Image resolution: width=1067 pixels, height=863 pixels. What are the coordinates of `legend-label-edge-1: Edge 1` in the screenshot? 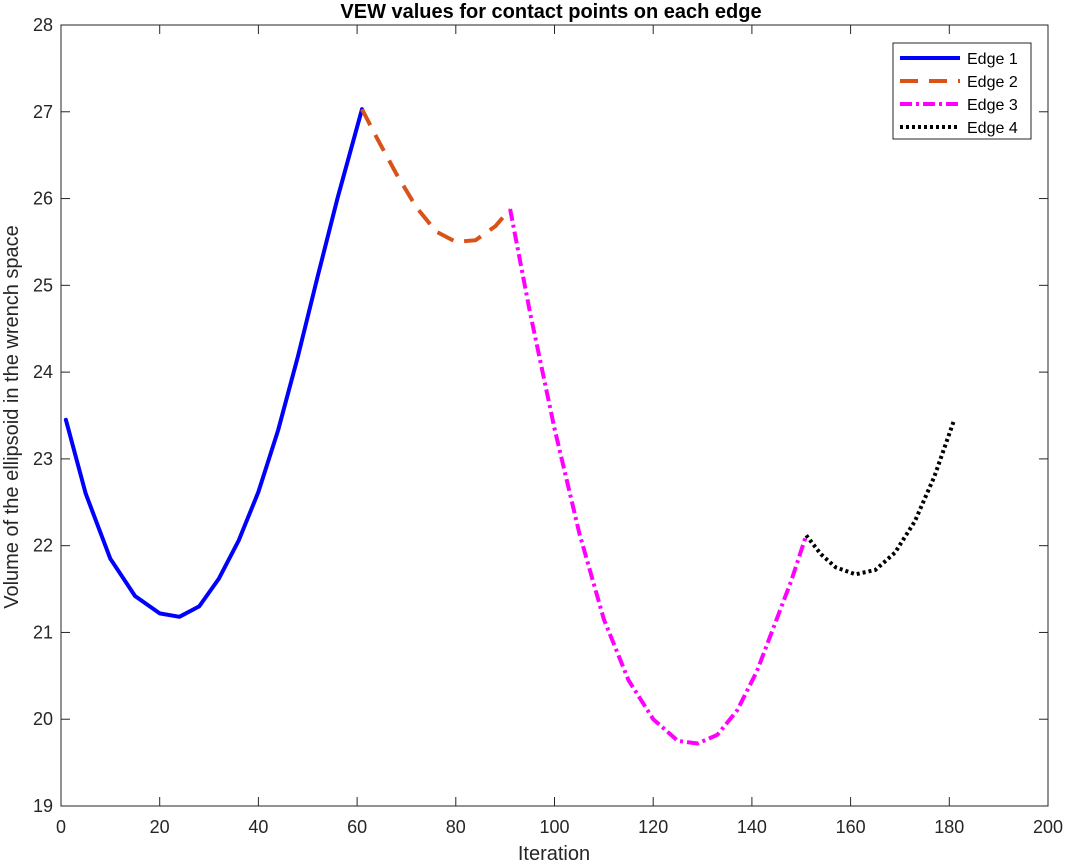 It's located at (992, 59).